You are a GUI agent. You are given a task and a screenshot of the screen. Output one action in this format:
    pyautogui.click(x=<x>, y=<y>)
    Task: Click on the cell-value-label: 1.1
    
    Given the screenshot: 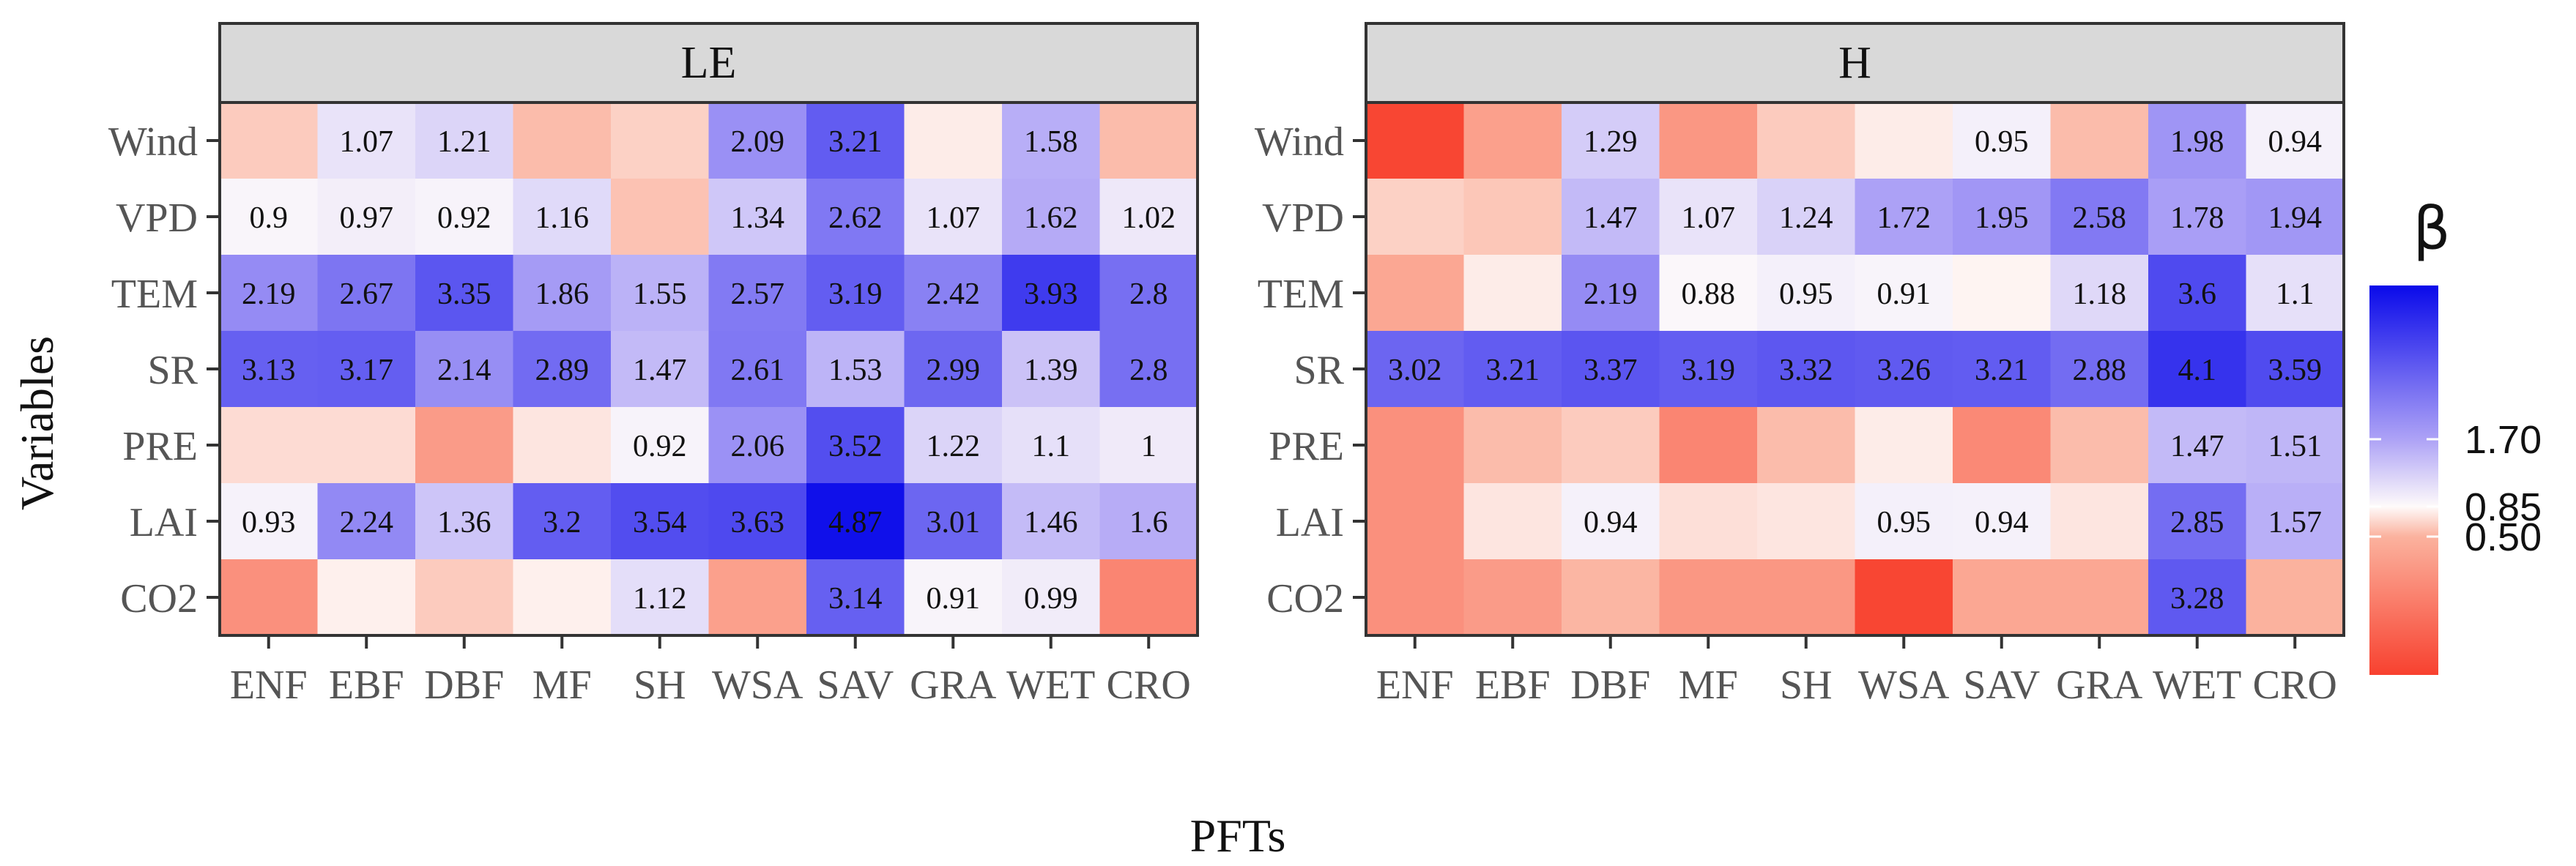 What is the action you would take?
    pyautogui.click(x=2295, y=294)
    